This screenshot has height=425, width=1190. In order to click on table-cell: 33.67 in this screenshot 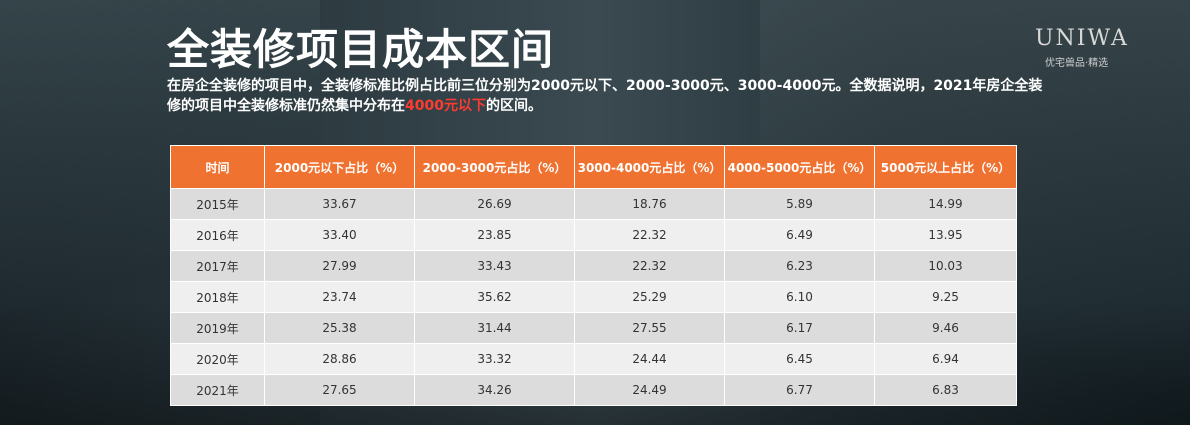, I will do `click(339, 204)`.